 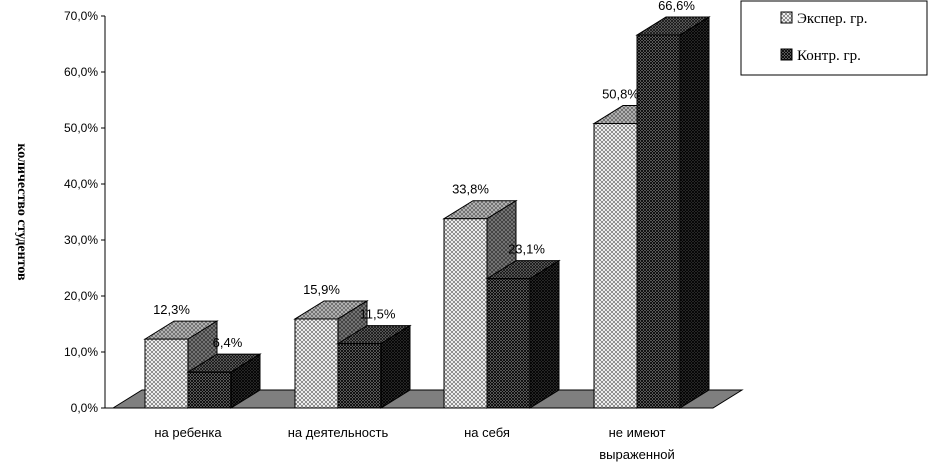 I want to click on y-axis: 0,0% 10,0% 20,0% 30,0% 40,0% 50,0% 60,0% 70,0%, so click(x=85, y=212).